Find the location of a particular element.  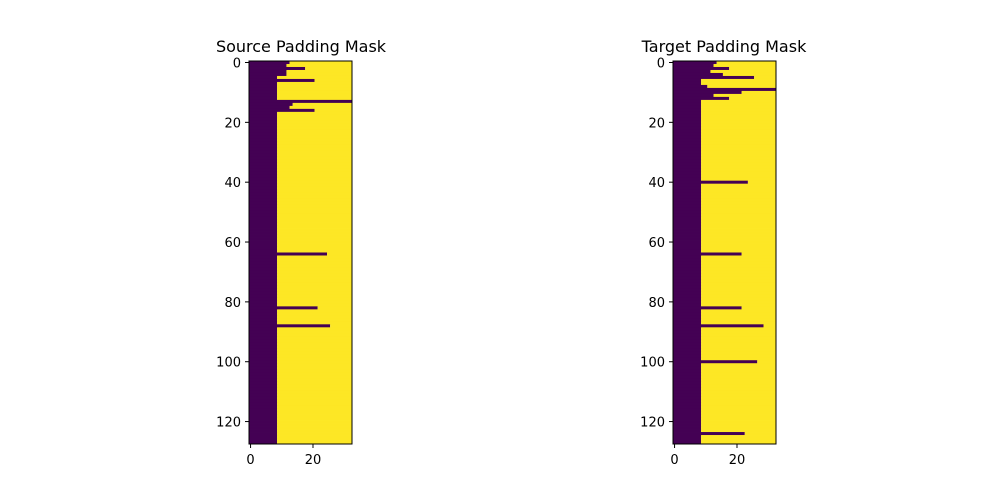

target-mask-row-75-pad is located at coordinates (687, 287).